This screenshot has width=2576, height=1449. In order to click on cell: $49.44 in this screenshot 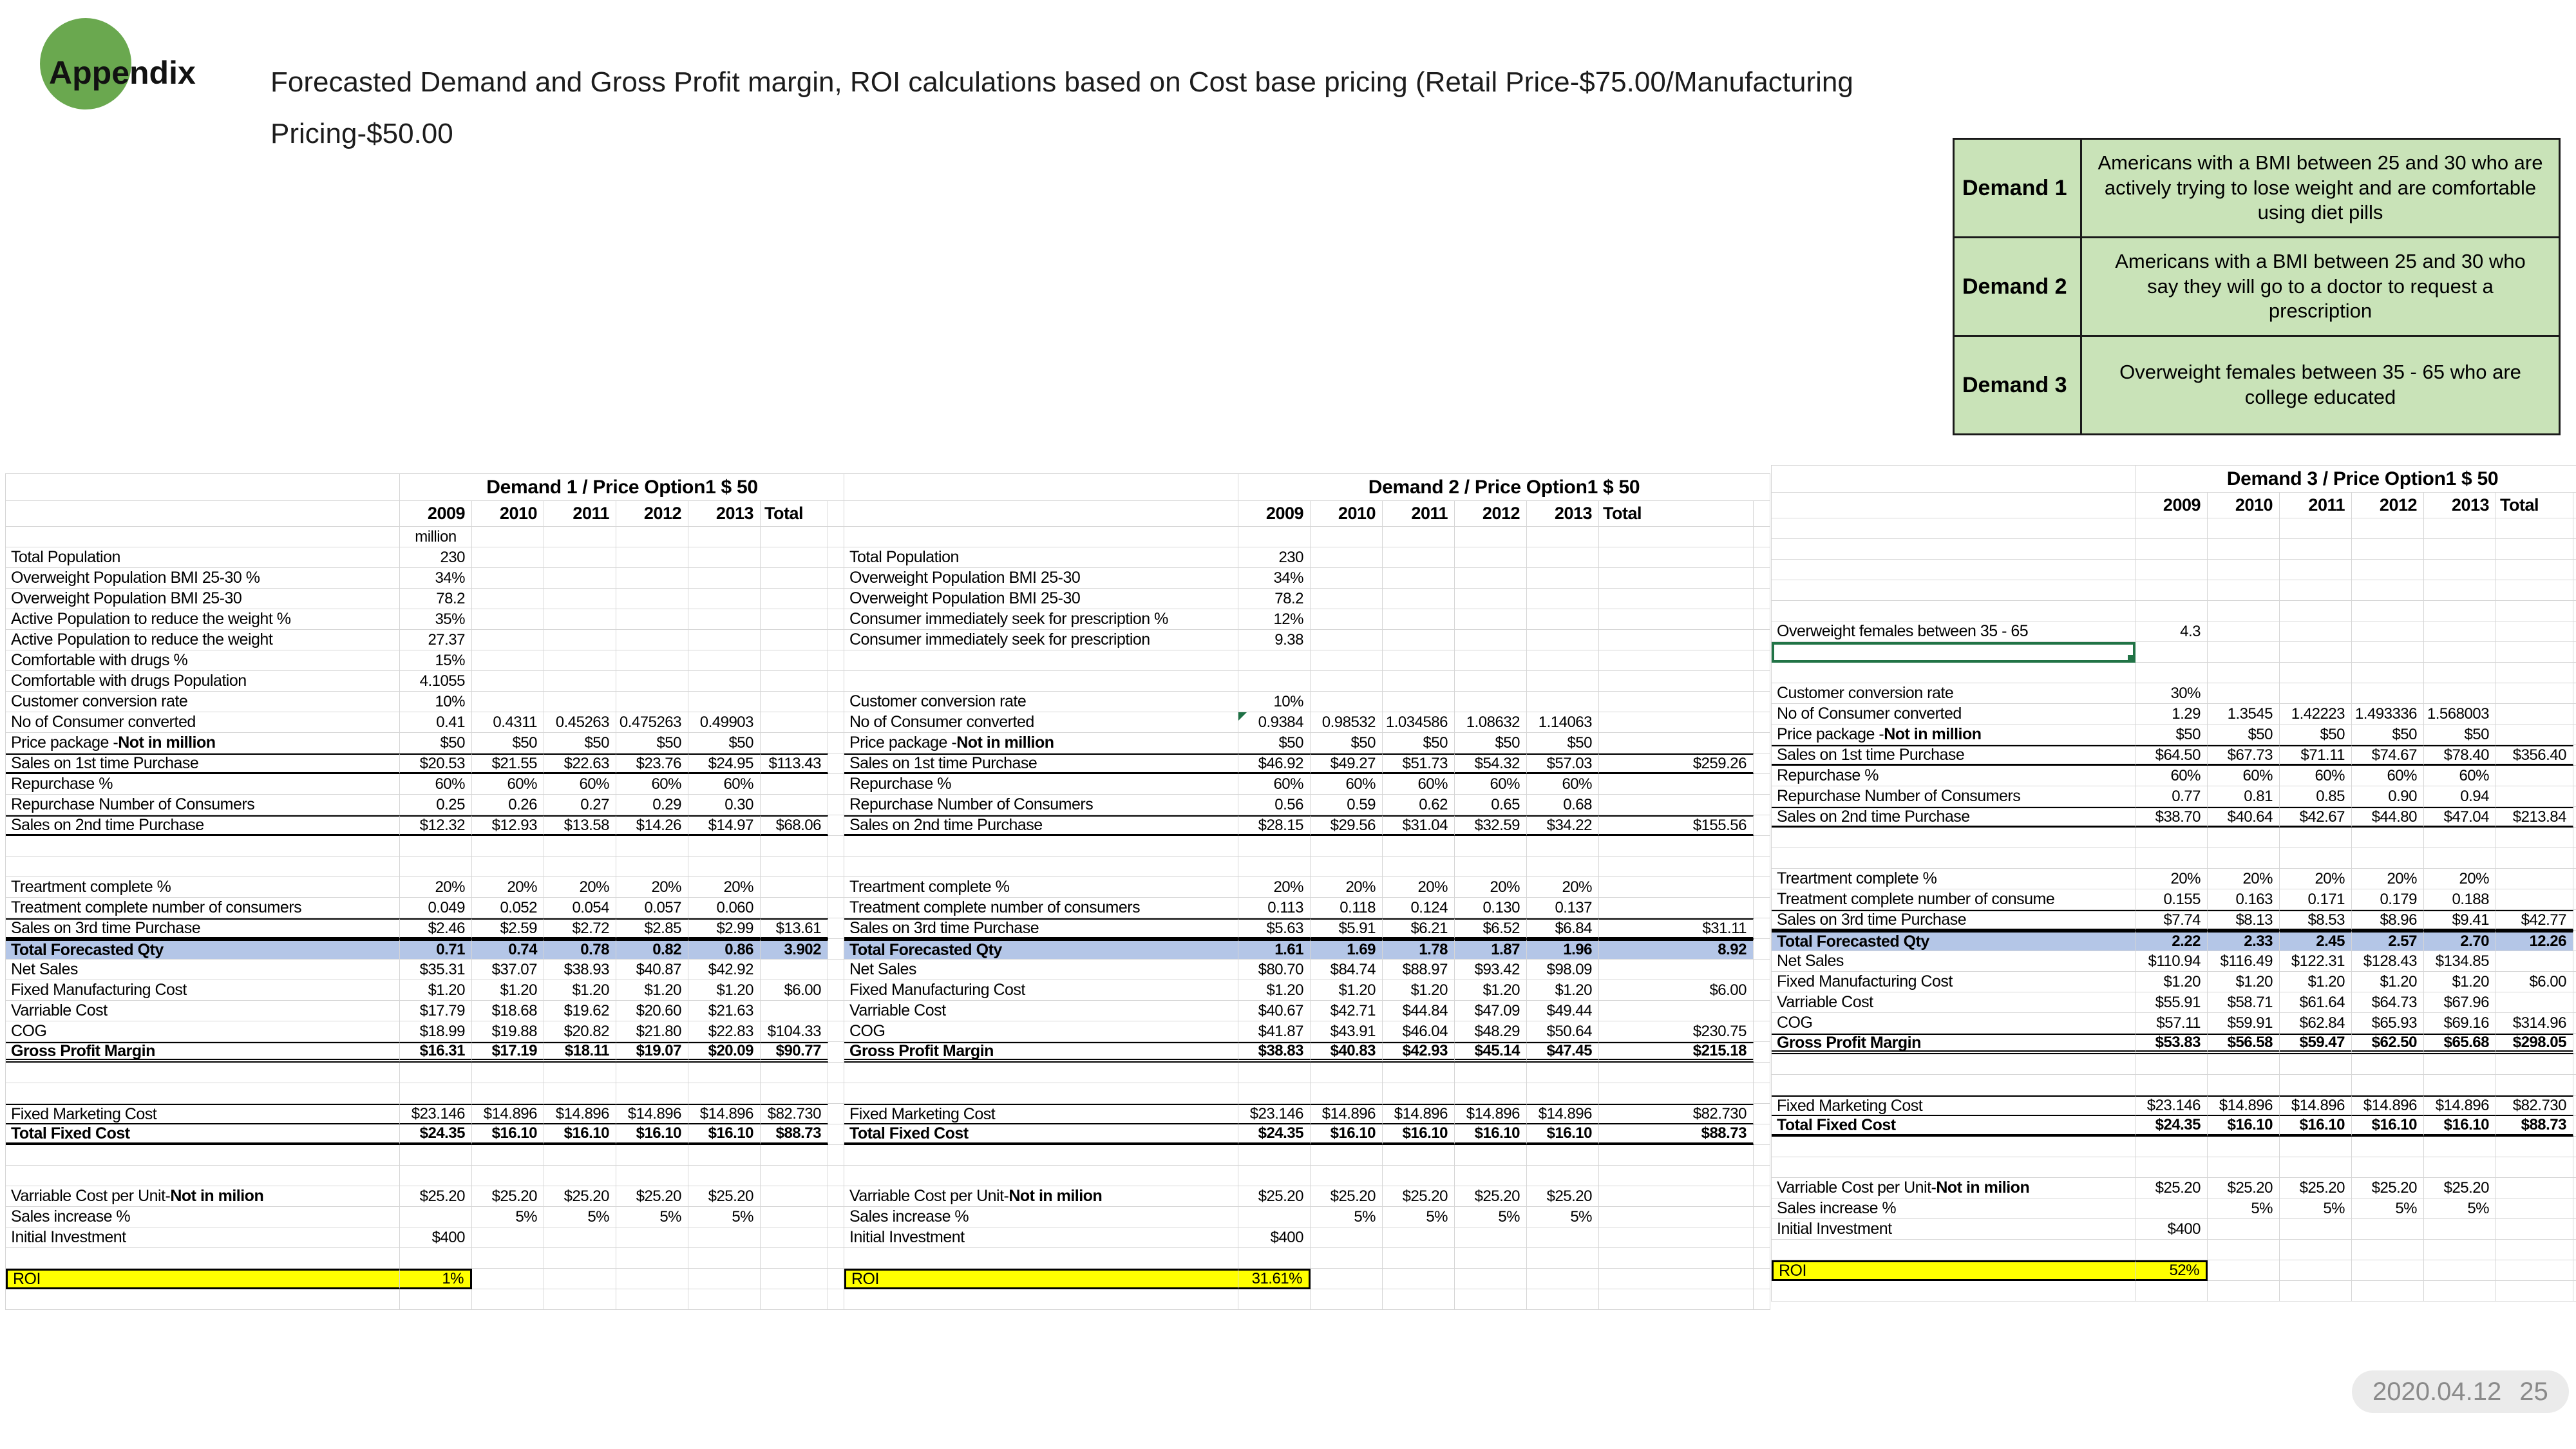, I will do `click(1563, 1011)`.